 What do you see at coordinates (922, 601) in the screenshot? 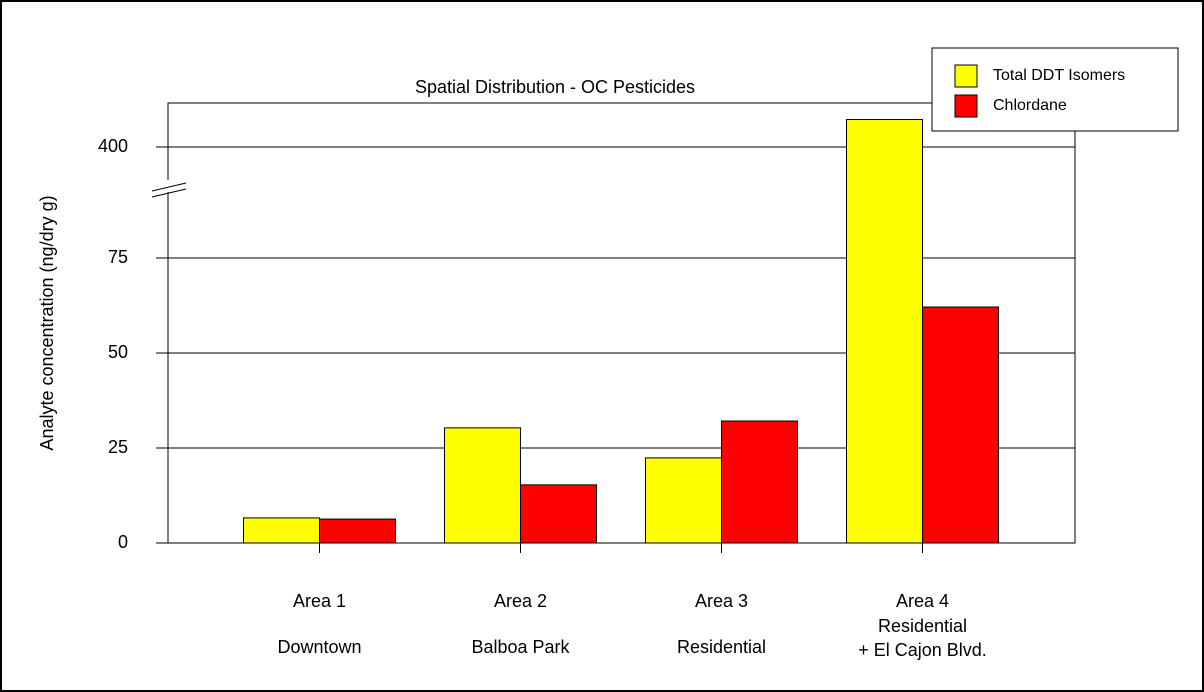
I see `x-tick-label: Area 4` at bounding box center [922, 601].